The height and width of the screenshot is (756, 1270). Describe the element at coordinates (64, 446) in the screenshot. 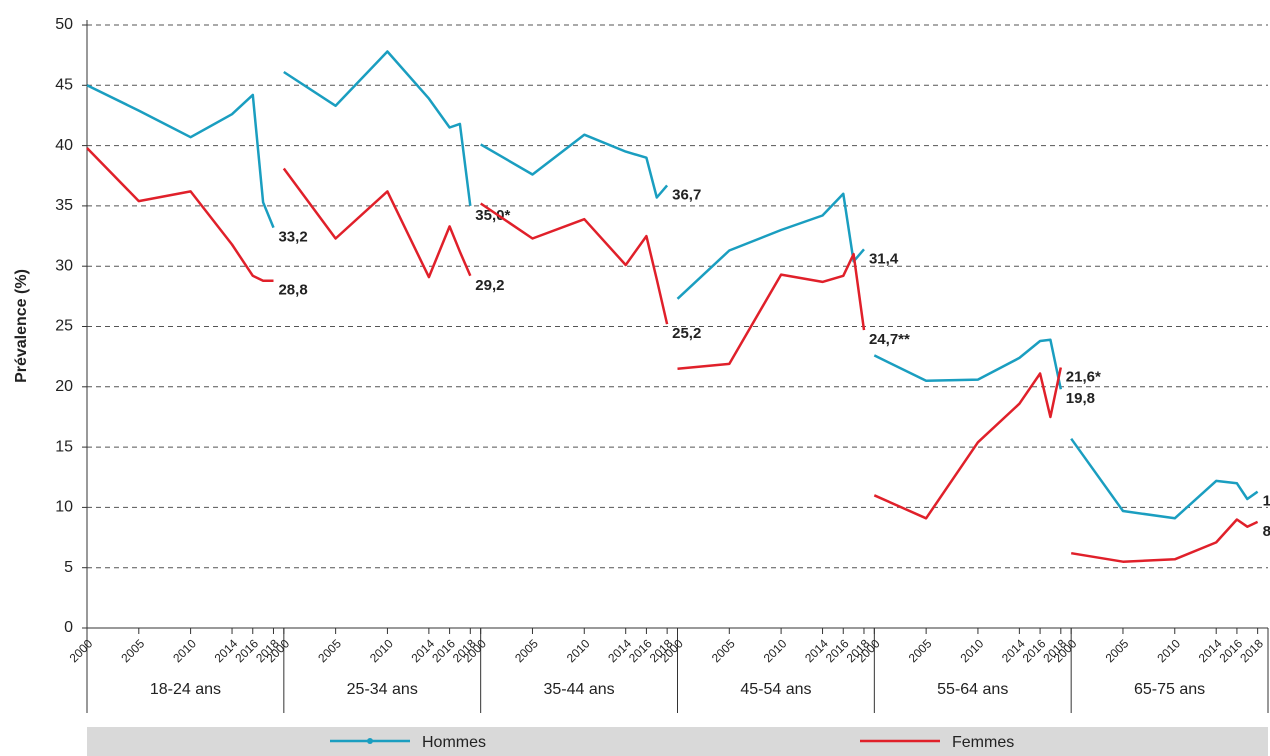

I see `y-tick-label: 15` at that location.